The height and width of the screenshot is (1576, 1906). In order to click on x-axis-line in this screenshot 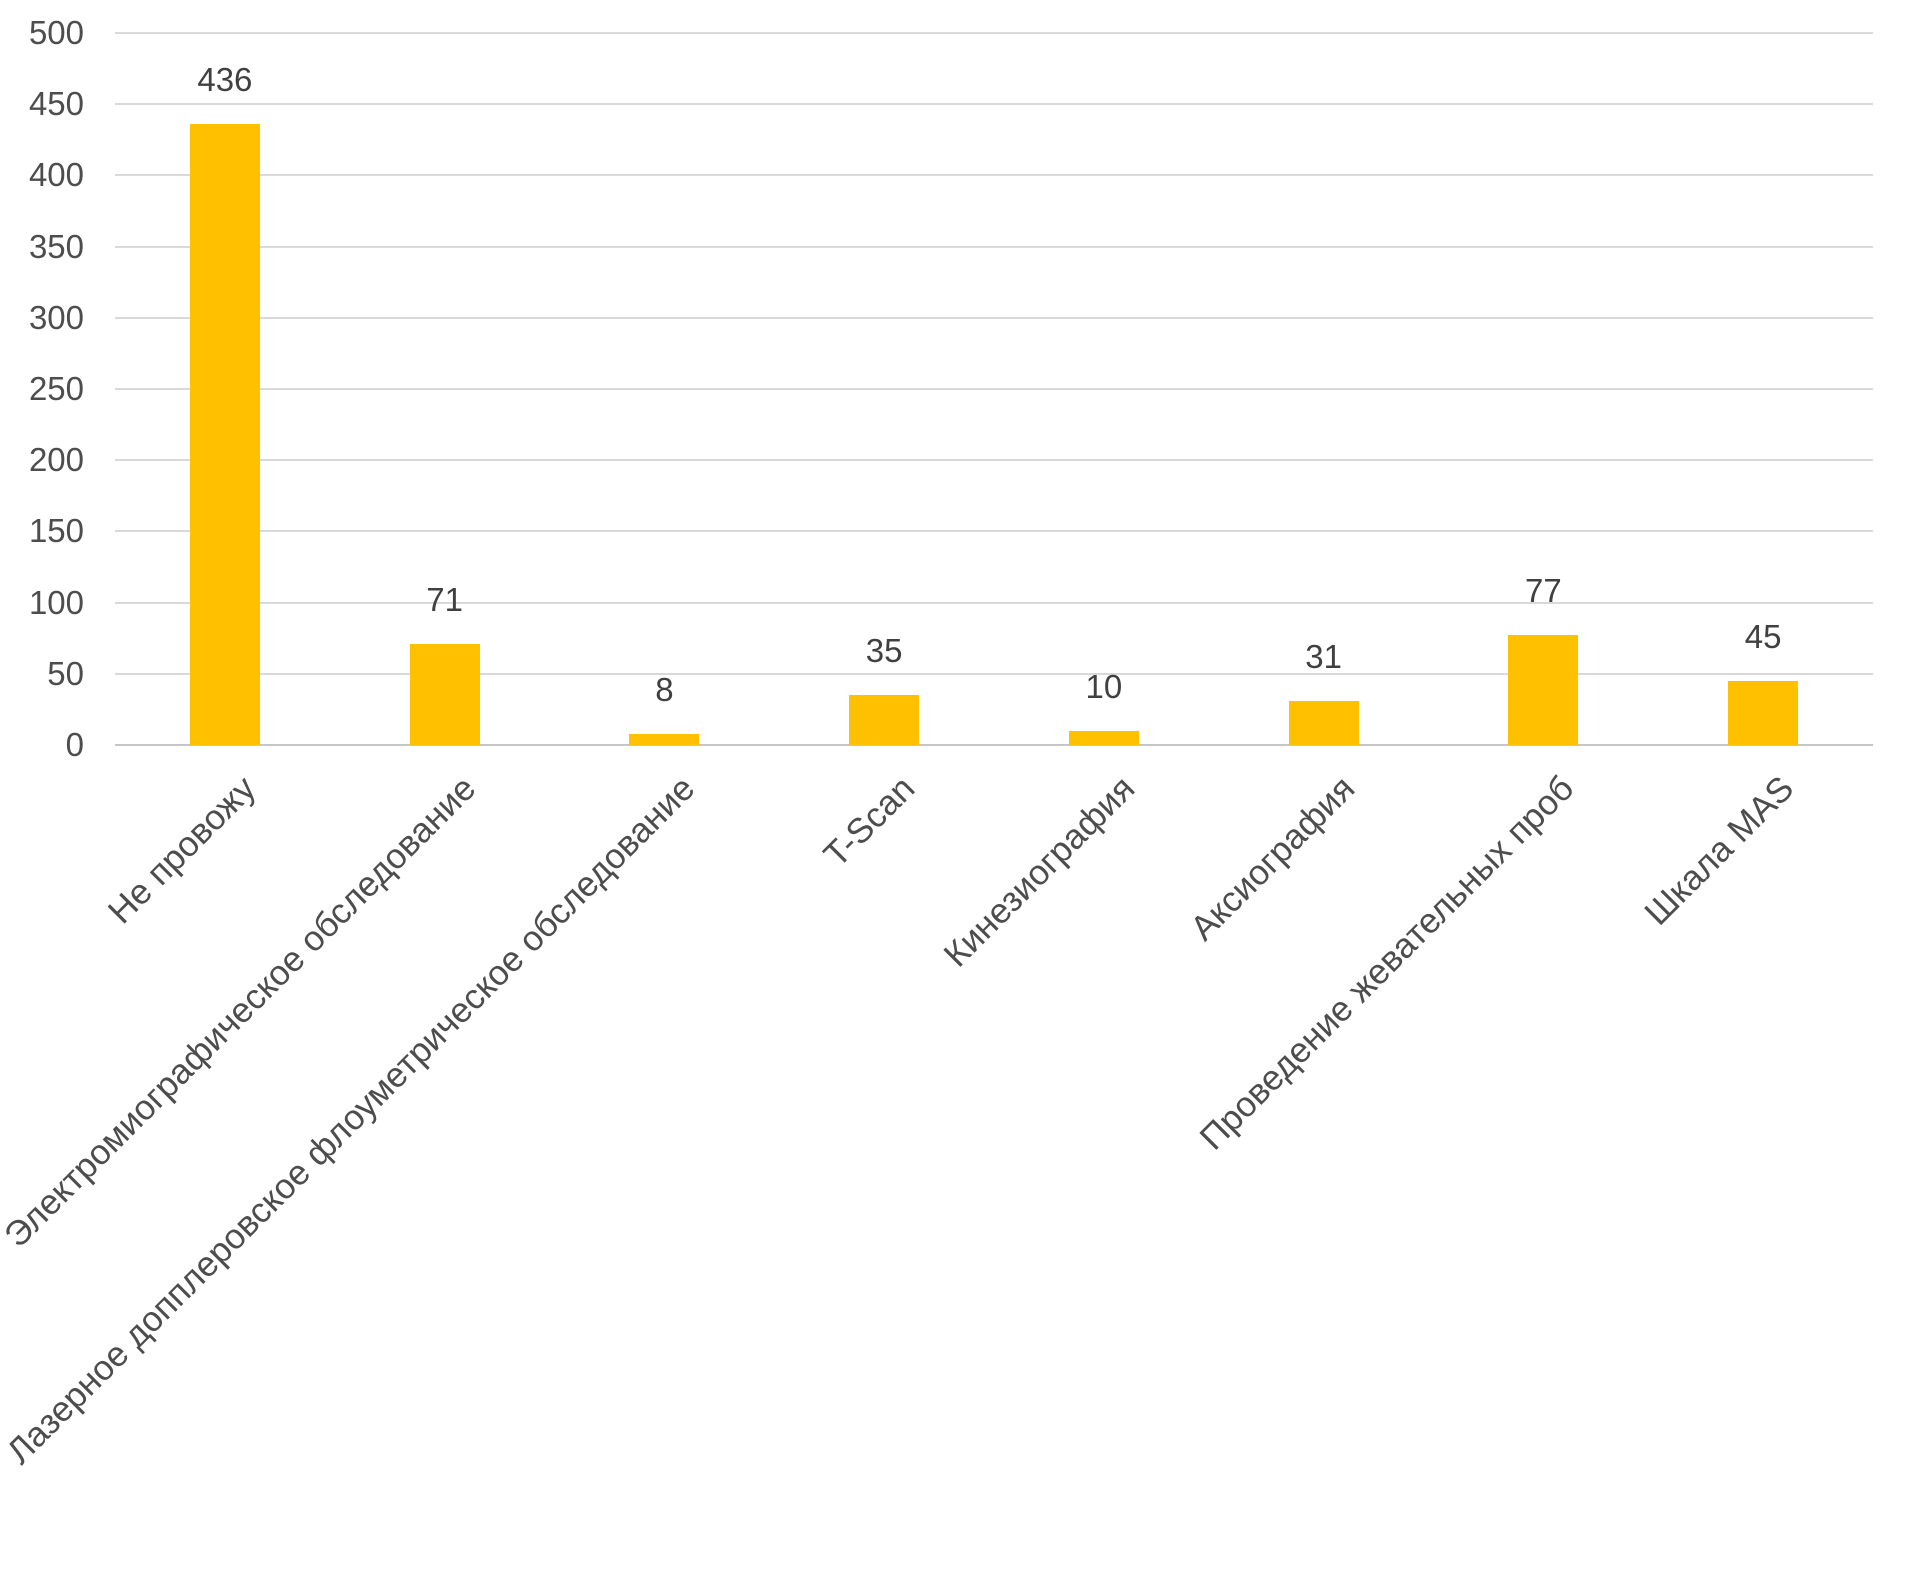, I will do `click(994, 745)`.